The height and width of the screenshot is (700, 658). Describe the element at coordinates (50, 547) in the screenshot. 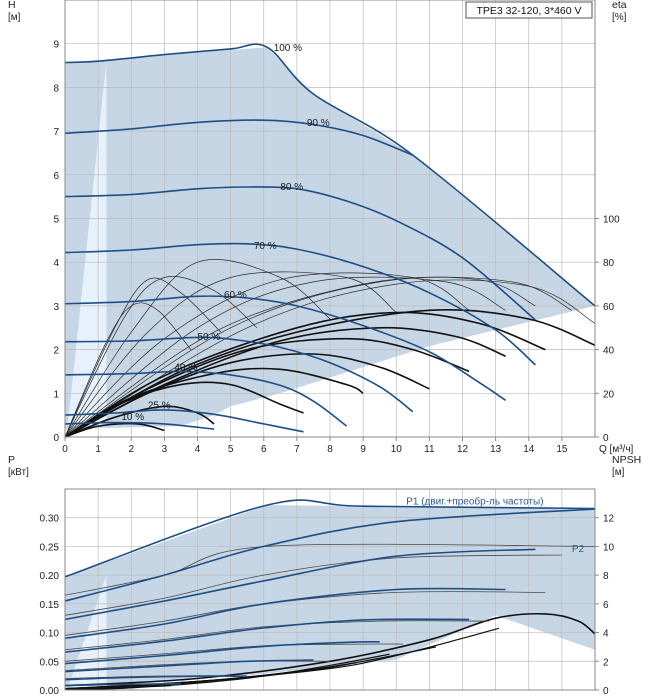

I see `bottom-y-tick-label: 0.25` at that location.